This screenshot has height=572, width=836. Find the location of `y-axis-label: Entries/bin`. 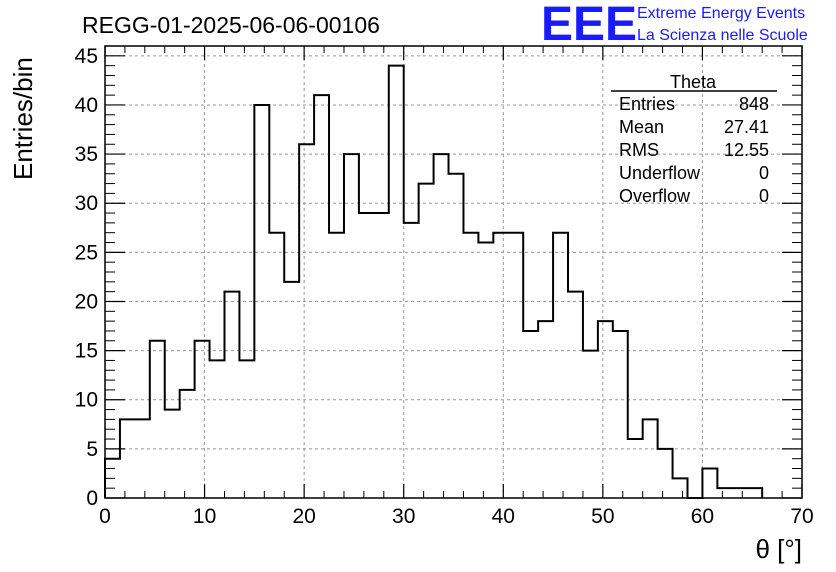

y-axis-label: Entries/bin is located at coordinates (23, 118).